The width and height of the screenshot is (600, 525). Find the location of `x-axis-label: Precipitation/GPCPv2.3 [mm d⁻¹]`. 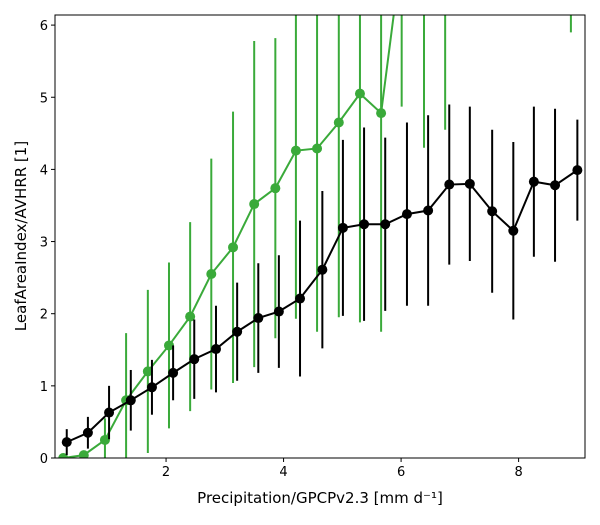

x-axis-label: Precipitation/GPCPv2.3 [mm d⁻¹] is located at coordinates (320, 498).